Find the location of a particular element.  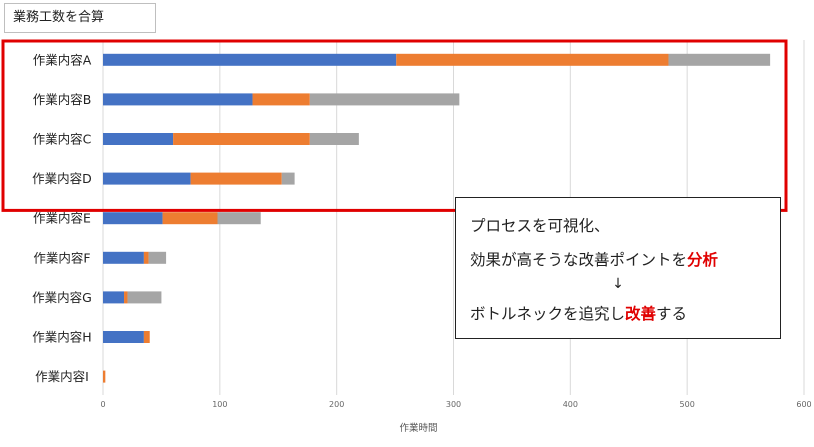

callout-line-4: ボトルネックを追究し改善する is located at coordinates (578, 313).